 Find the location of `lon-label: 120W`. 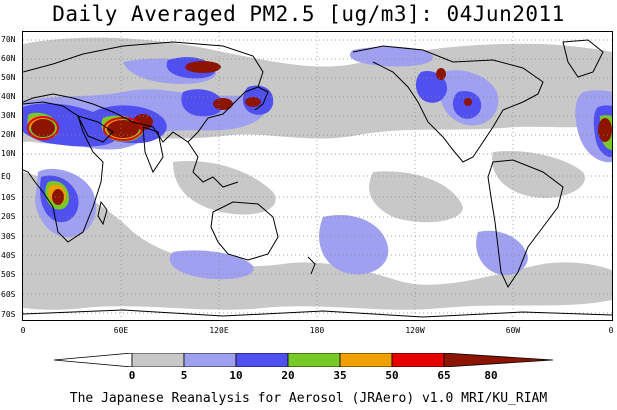

lon-label: 120W is located at coordinates (415, 330).